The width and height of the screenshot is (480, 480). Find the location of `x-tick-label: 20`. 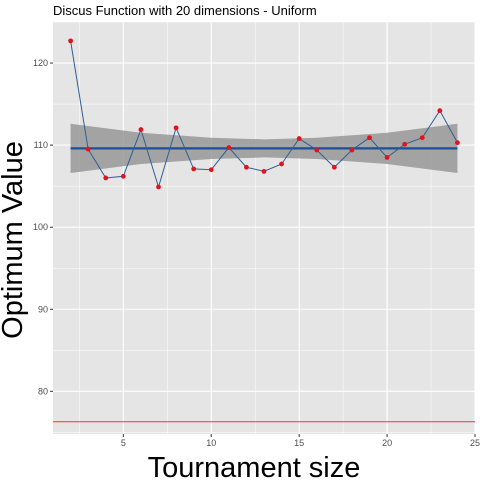

x-tick-label: 20 is located at coordinates (387, 443).